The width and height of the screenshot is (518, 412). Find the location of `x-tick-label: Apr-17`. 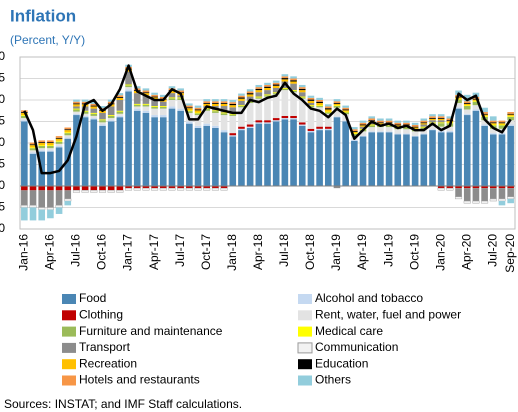

x-tick-label: Apr-17 is located at coordinates (154, 252).